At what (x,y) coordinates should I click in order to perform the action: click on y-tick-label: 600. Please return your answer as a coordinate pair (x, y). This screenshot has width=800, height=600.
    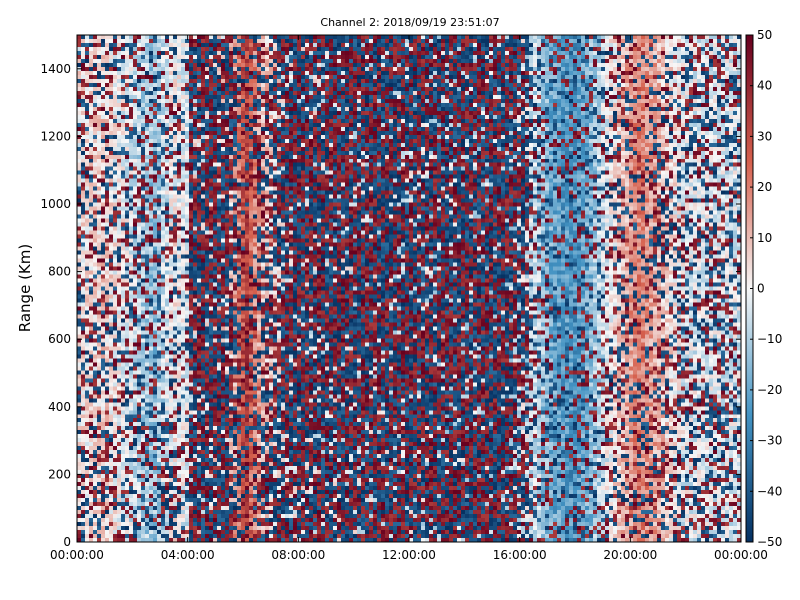
    Looking at the image, I should click on (59, 339).